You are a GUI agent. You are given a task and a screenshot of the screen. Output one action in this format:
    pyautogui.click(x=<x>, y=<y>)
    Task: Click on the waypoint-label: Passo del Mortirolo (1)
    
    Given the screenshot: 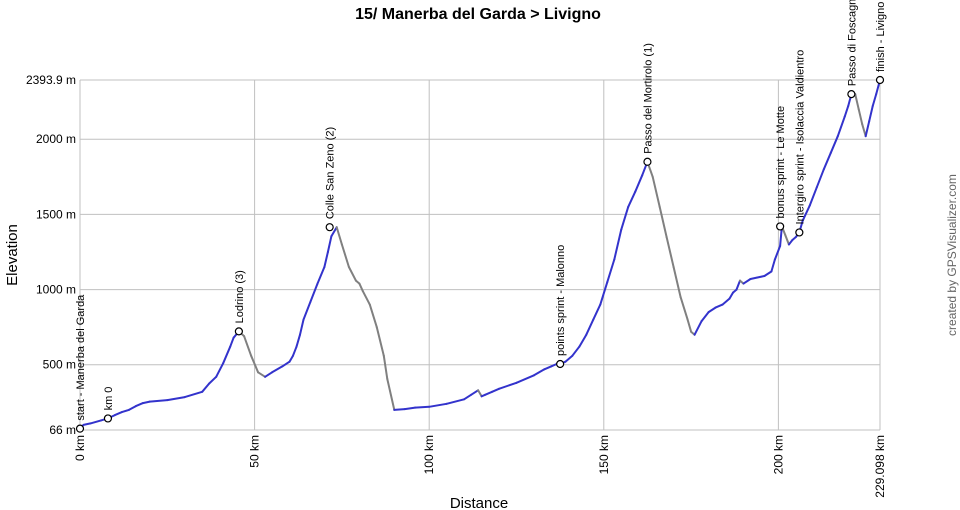 What is the action you would take?
    pyautogui.click(x=648, y=98)
    